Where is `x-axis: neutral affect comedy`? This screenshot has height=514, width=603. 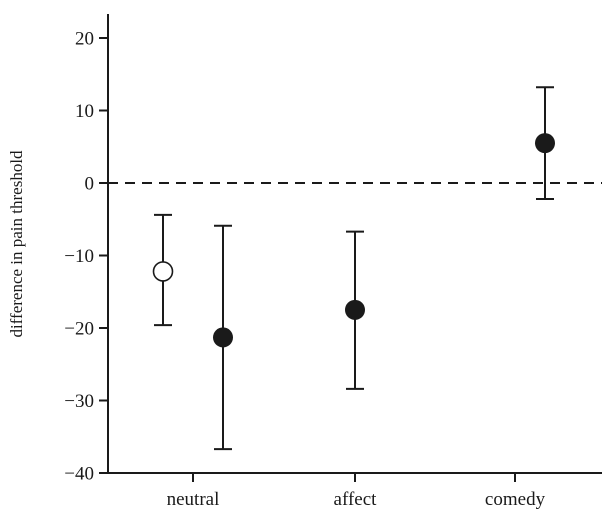 x-axis: neutral affect comedy is located at coordinates (355, 491).